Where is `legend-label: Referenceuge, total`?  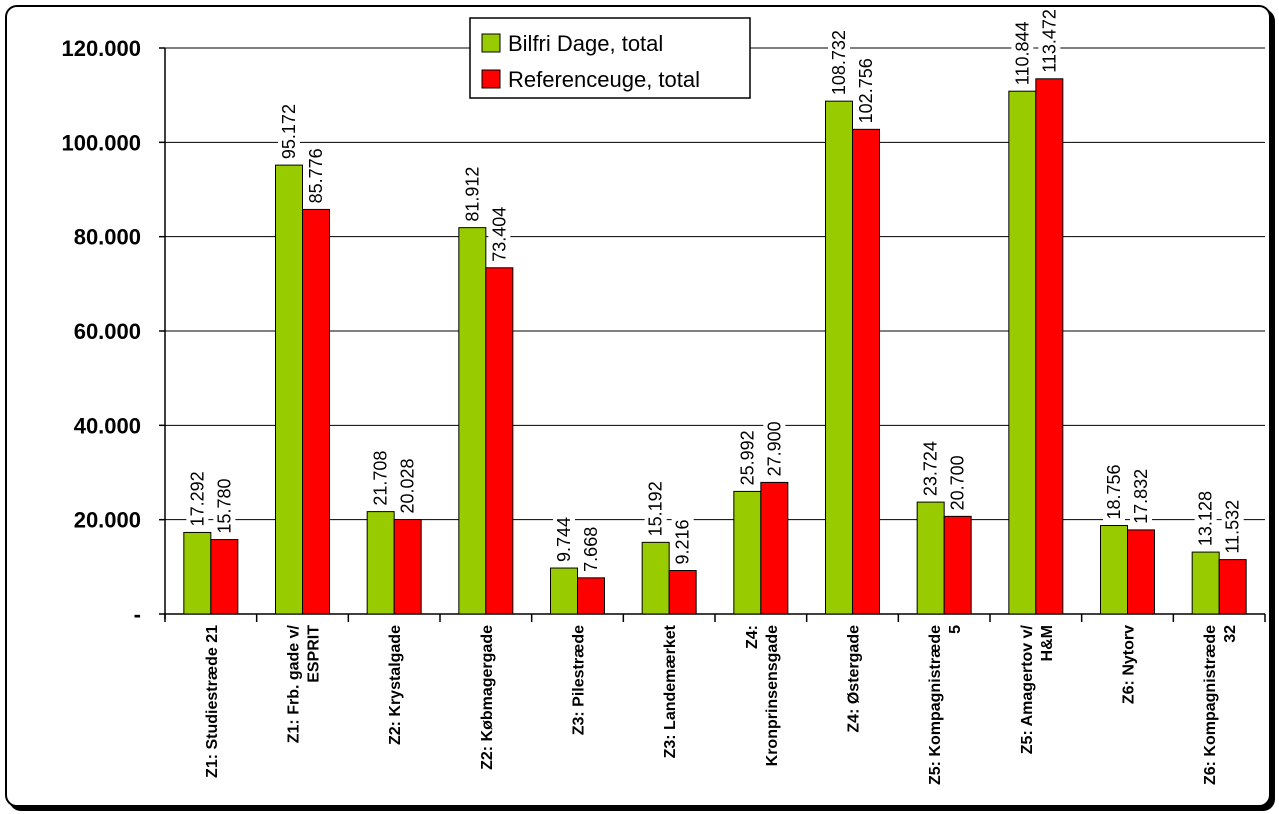
legend-label: Referenceuge, total is located at coordinates (604, 79).